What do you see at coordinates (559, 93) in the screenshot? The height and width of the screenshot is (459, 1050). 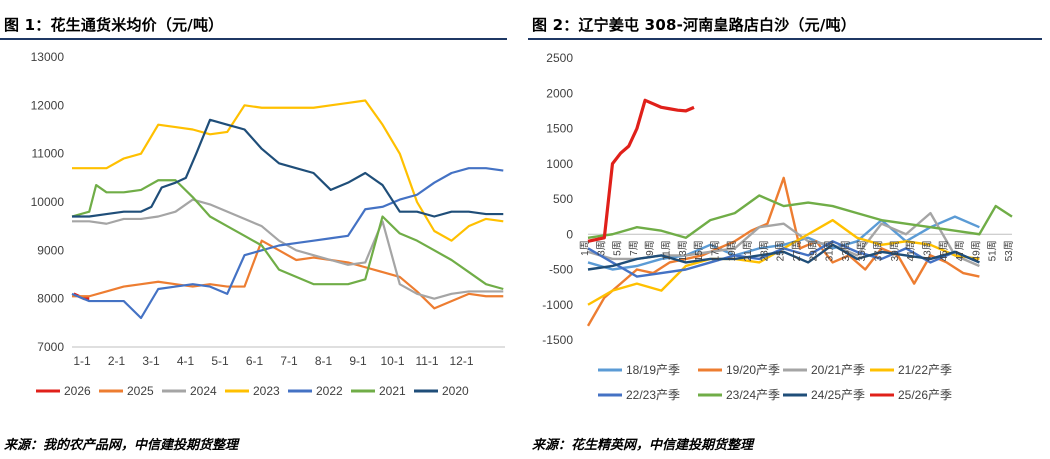 I see `right-y-tick-label: 2000` at bounding box center [559, 93].